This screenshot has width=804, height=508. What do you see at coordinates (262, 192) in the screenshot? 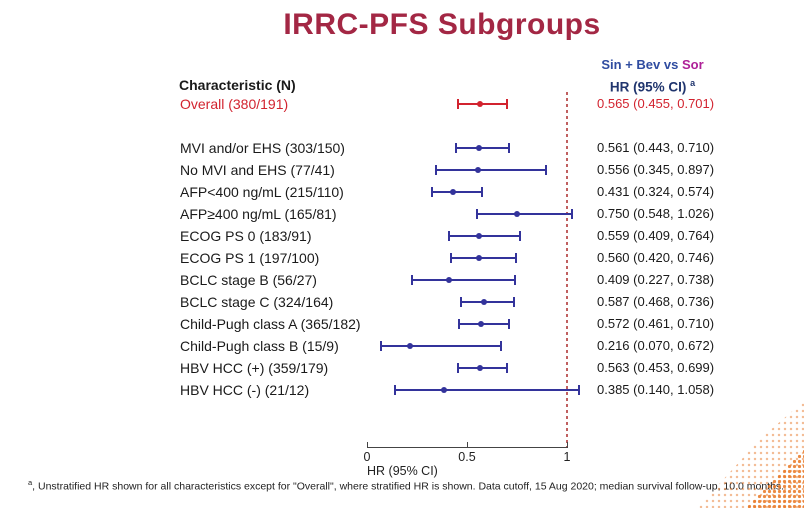
I see `characteristic-label: AFP<400 ng/mL (215/110)` at bounding box center [262, 192].